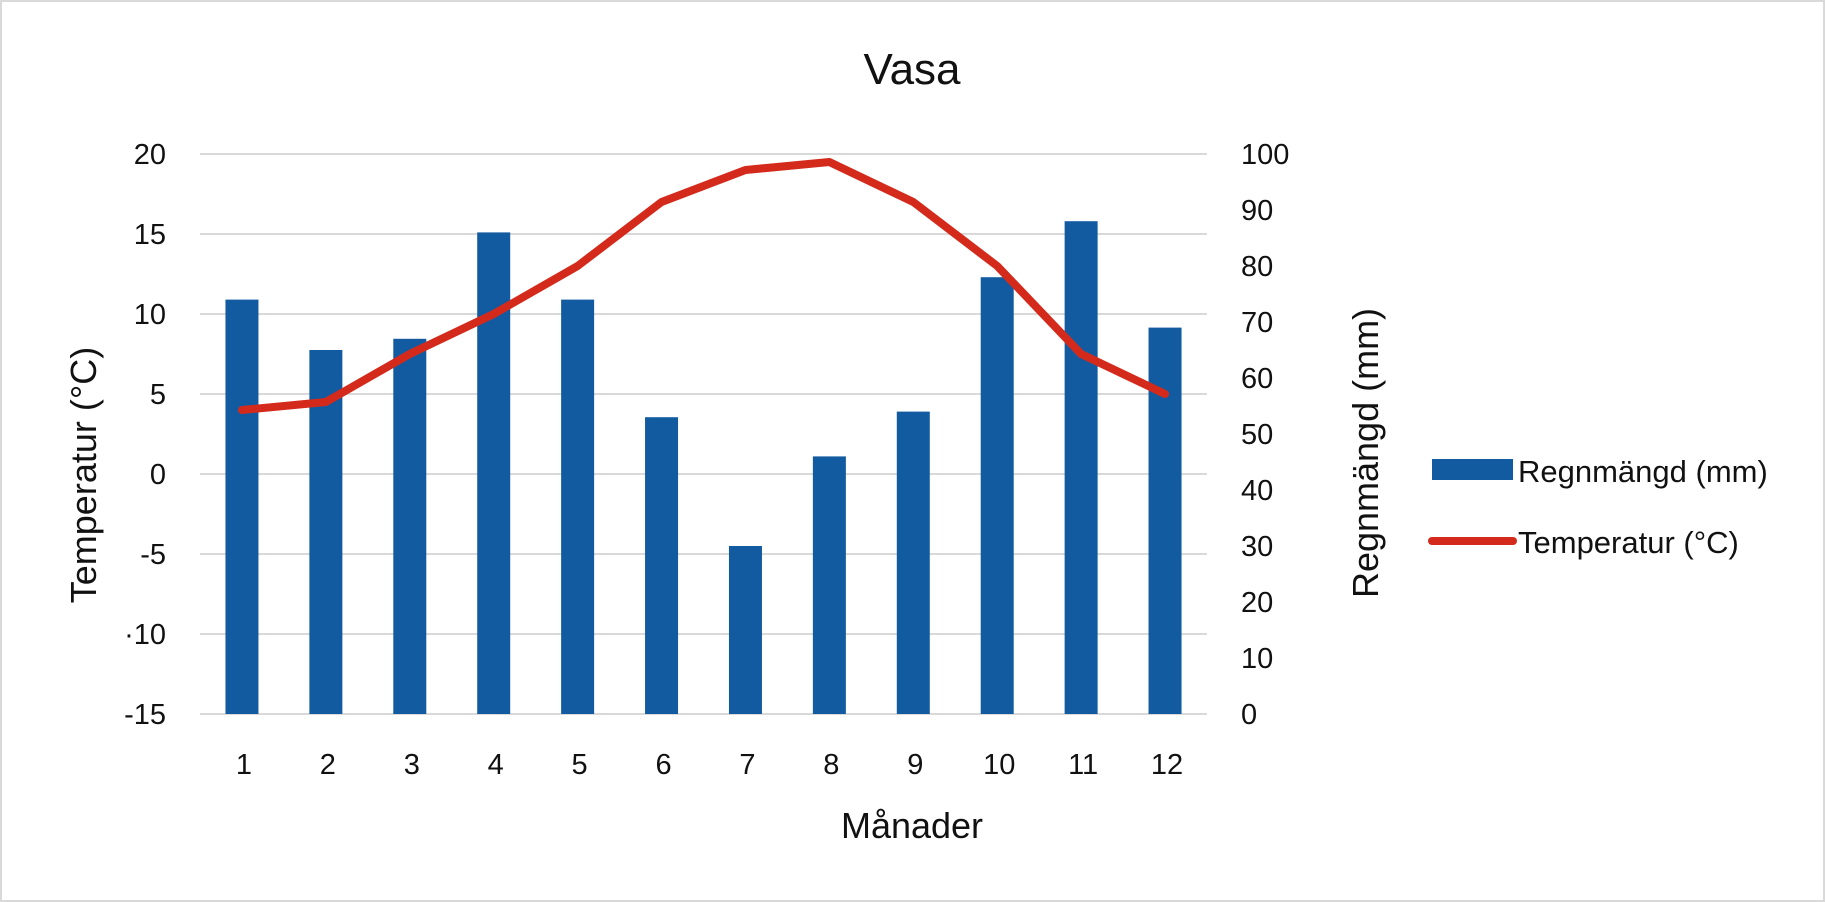  Describe the element at coordinates (145, 715) in the screenshot. I see `left-tick-label: -15` at that location.